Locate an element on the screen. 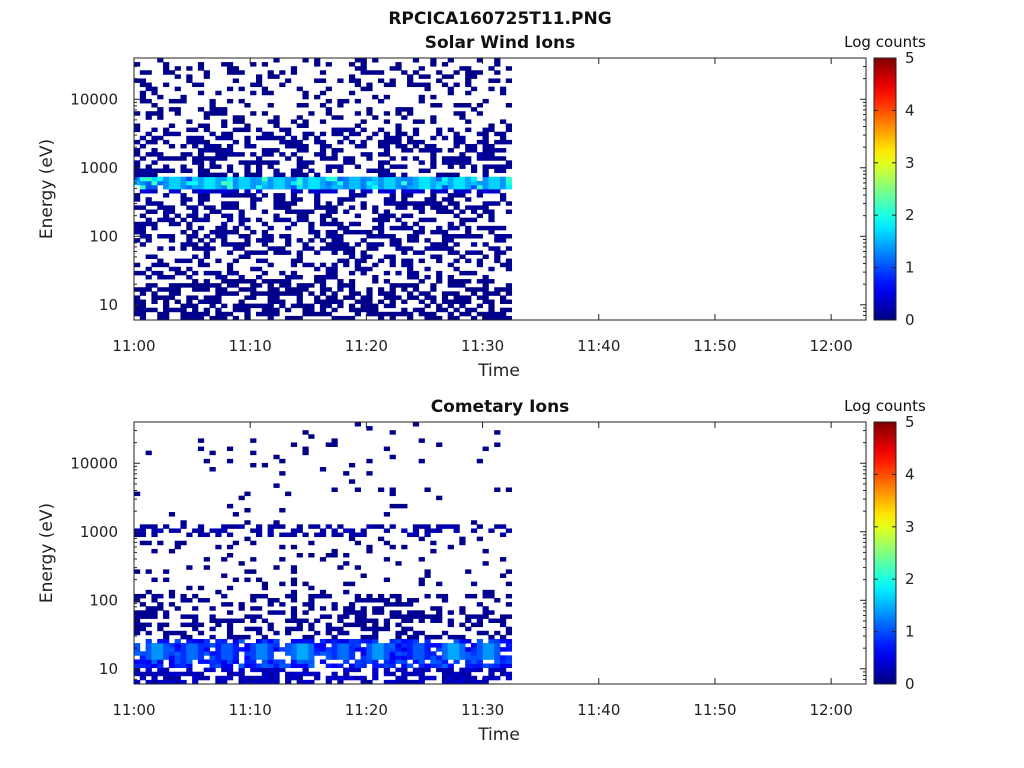 This screenshot has height=768, width=1024. y-tick-label: 1000 is located at coordinates (99, 532).